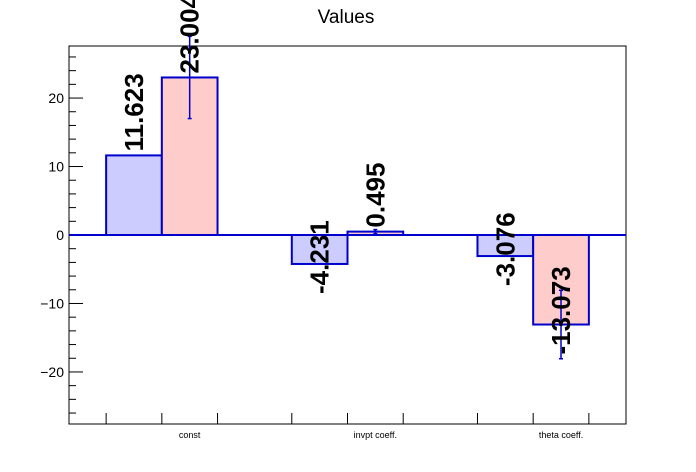 The image size is (696, 472). I want to click on value-label: -13.073, so click(561, 310).